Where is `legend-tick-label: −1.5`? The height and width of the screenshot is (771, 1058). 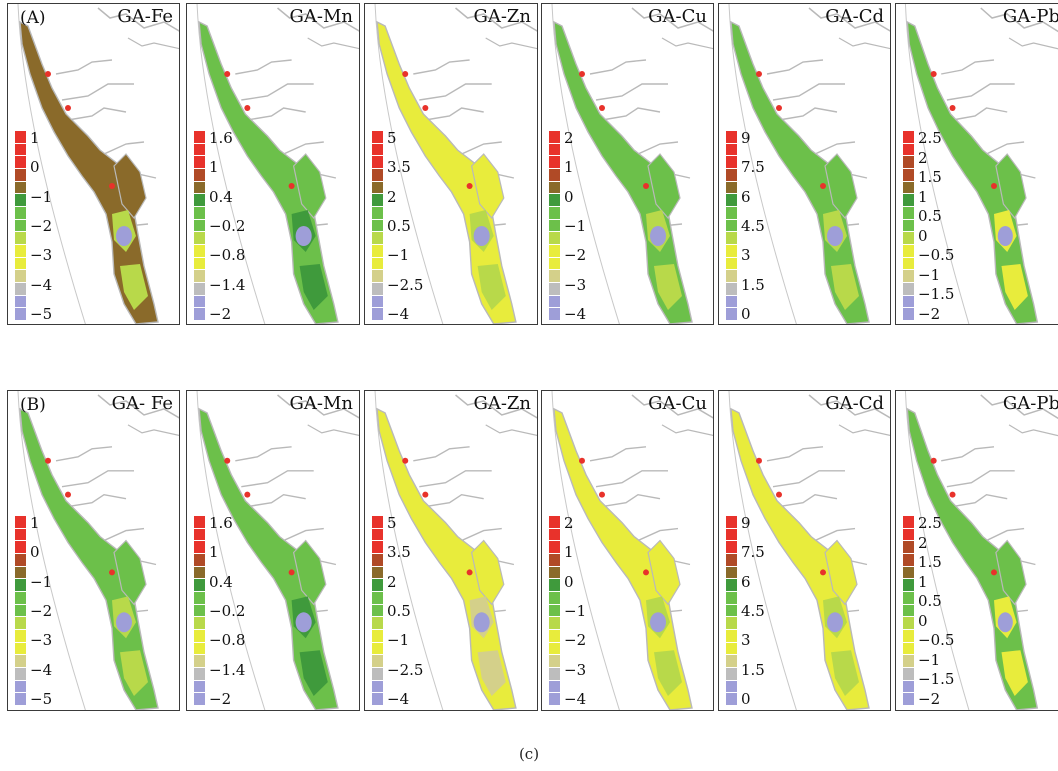 legend-tick-label: −1.5 is located at coordinates (936, 294).